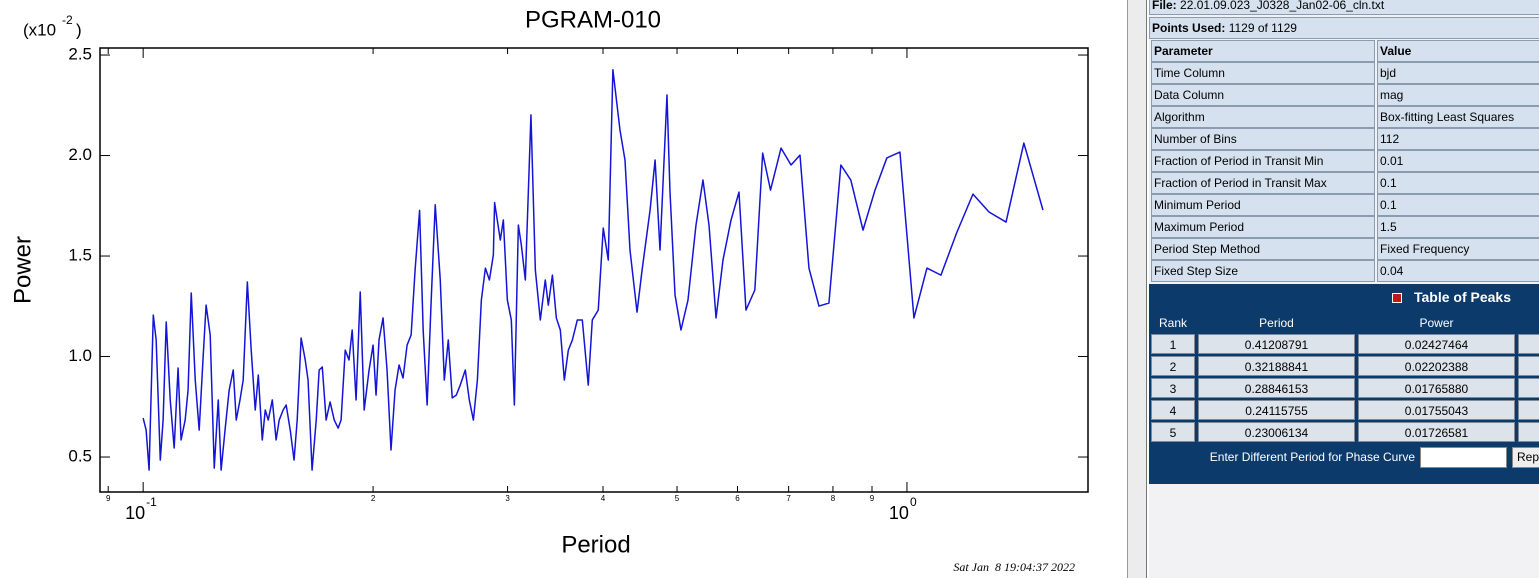  I want to click on param-header: Value, so click(1458, 51).